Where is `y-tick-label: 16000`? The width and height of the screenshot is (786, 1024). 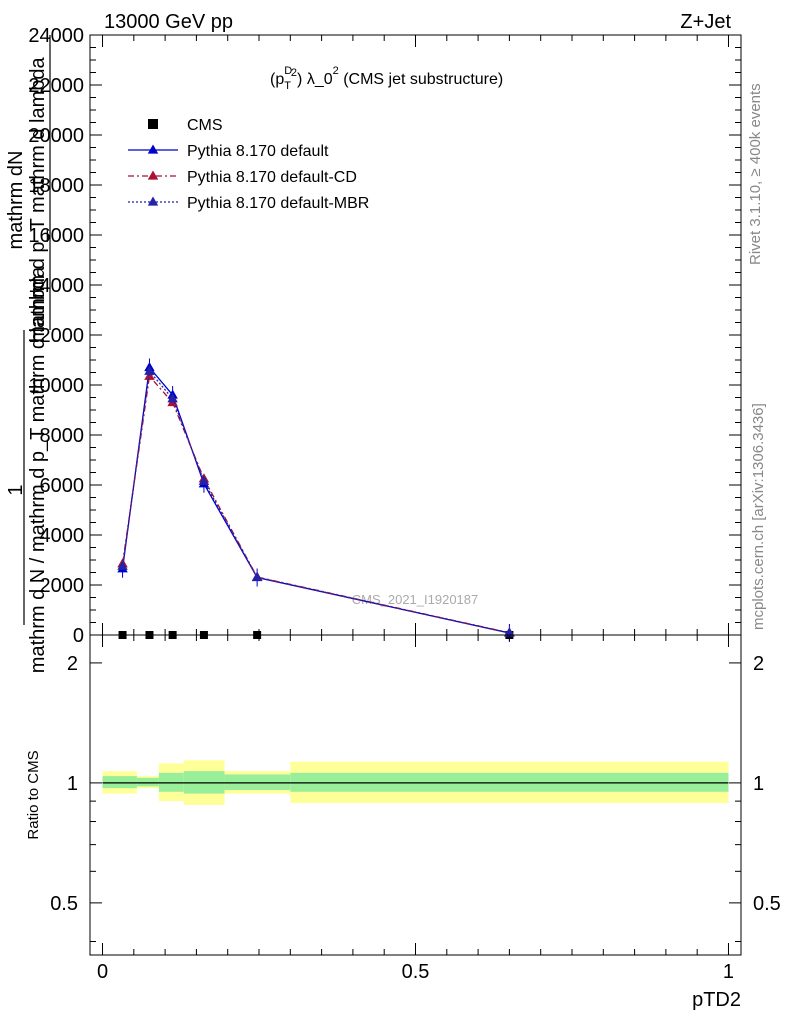 y-tick-label: 16000 is located at coordinates (56, 236).